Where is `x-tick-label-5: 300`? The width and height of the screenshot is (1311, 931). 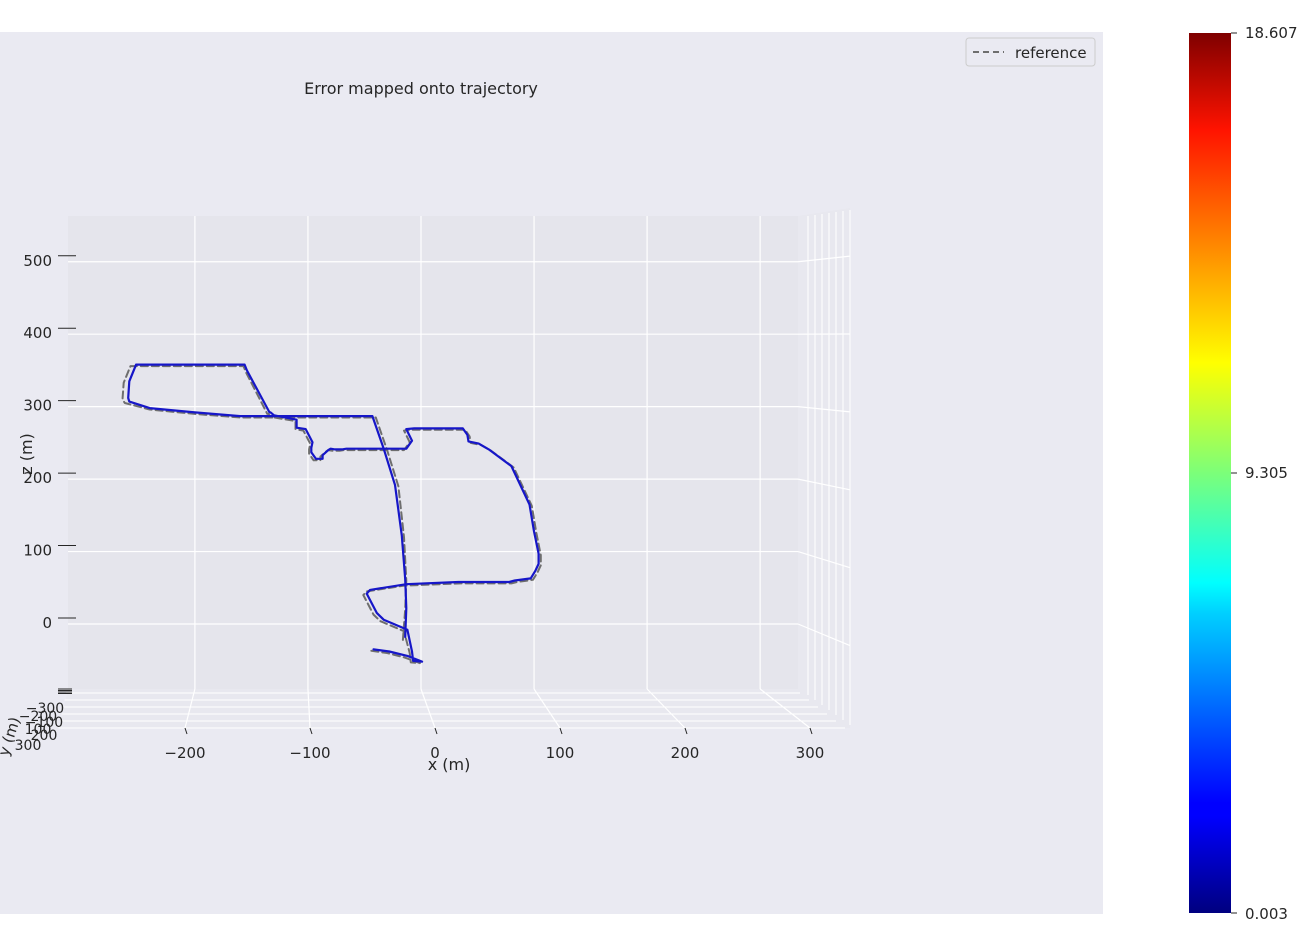
x-tick-label-5: 300 is located at coordinates (810, 753).